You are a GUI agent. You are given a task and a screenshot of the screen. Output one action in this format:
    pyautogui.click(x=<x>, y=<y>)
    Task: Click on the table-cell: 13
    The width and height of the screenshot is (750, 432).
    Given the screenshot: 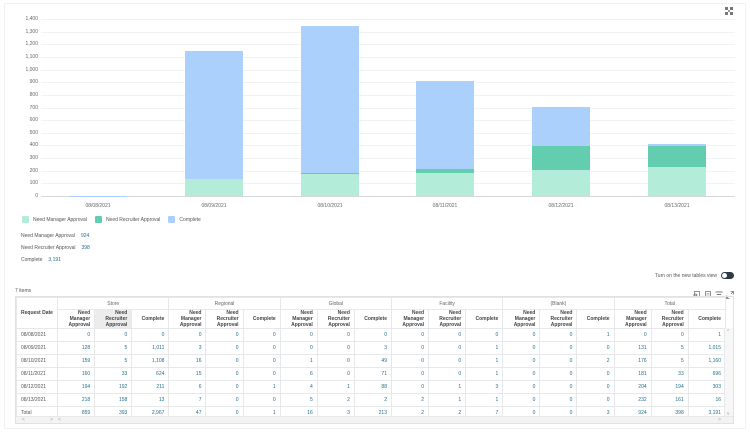 What is the action you would take?
    pyautogui.click(x=150, y=400)
    